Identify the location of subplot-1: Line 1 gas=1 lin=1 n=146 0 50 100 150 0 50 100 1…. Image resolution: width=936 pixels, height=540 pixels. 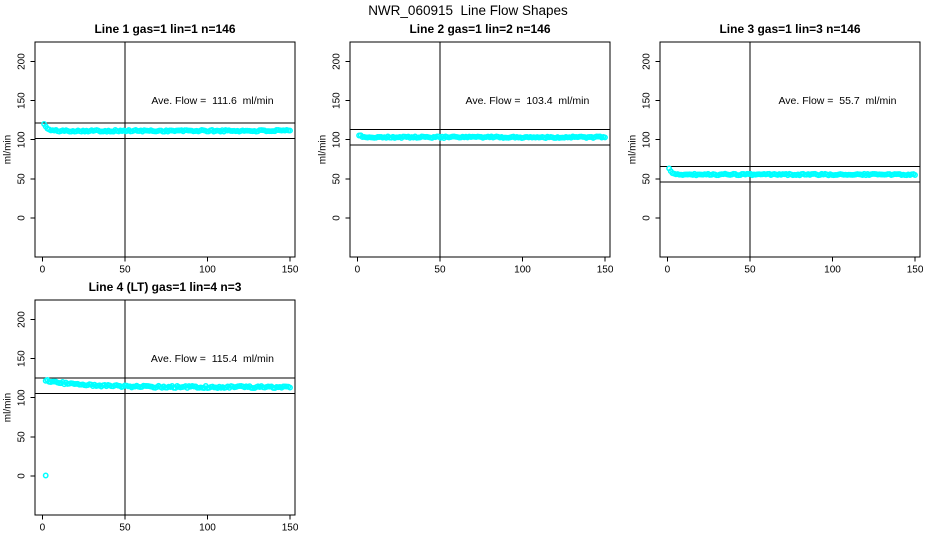
(151, 149).